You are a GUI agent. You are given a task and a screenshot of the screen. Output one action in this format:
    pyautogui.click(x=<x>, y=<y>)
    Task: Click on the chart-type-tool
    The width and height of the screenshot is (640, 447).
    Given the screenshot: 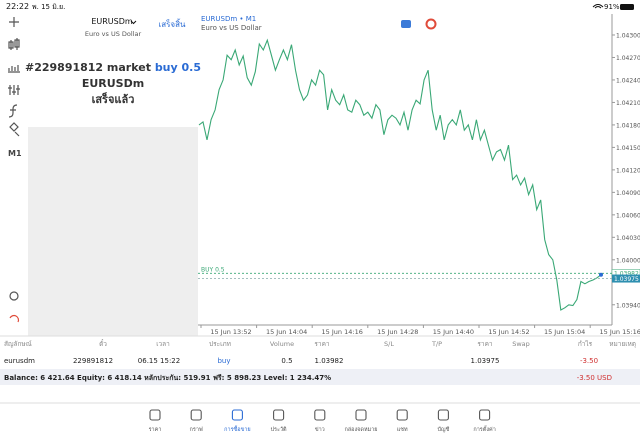 What is the action you would take?
    pyautogui.click(x=14, y=44)
    